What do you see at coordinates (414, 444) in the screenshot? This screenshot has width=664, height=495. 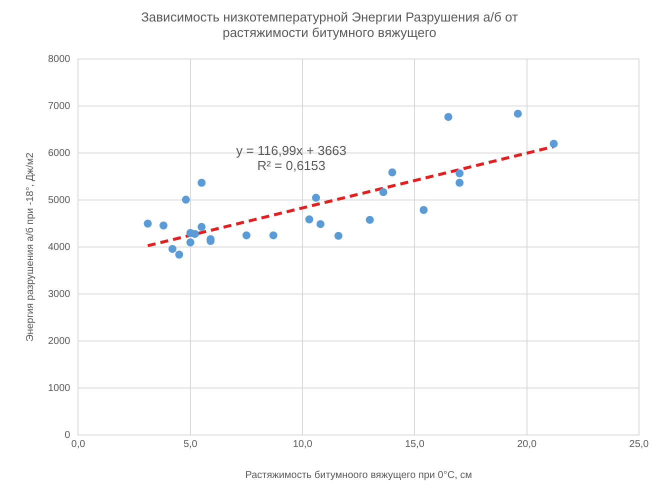 I see `x-tick-label: 15,0` at bounding box center [414, 444].